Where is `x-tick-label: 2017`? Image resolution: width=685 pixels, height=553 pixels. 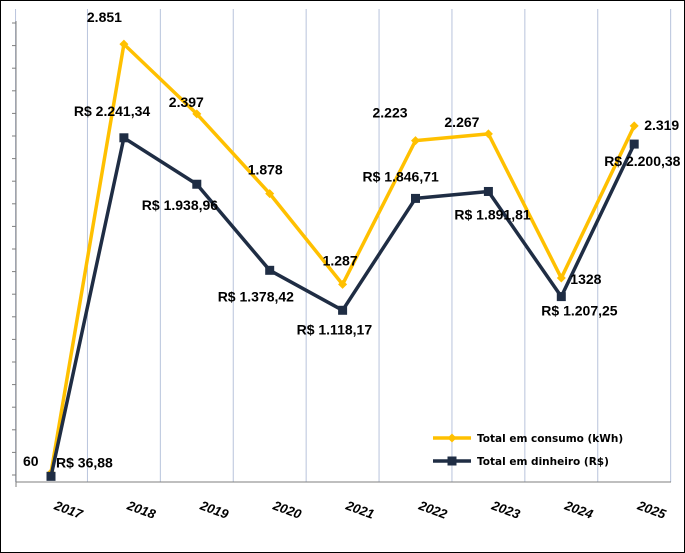 x-tick-label: 2017 is located at coordinates (68, 509).